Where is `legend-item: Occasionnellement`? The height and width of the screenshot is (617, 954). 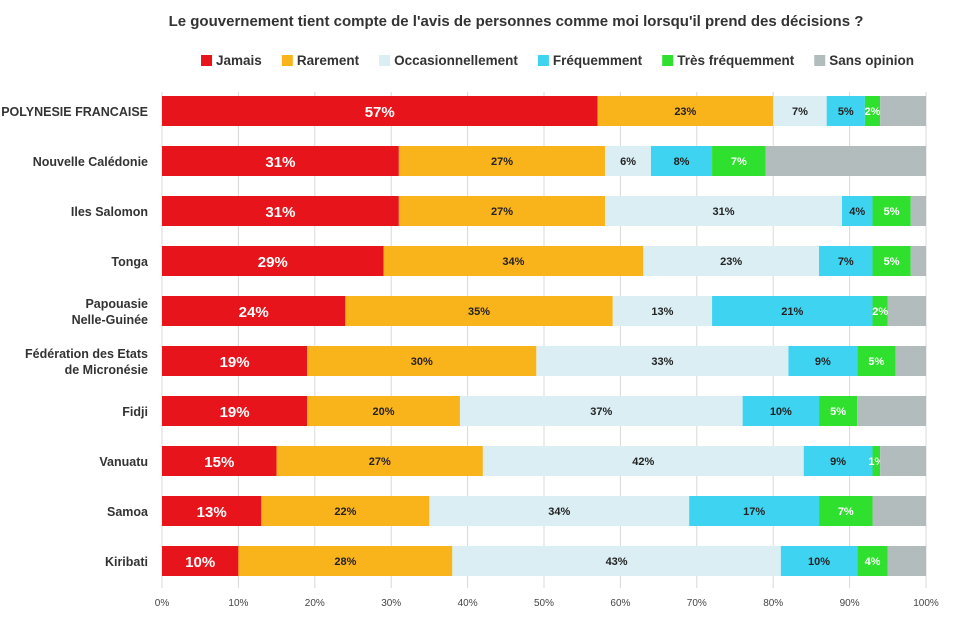 legend-item: Occasionnellement is located at coordinates (448, 60).